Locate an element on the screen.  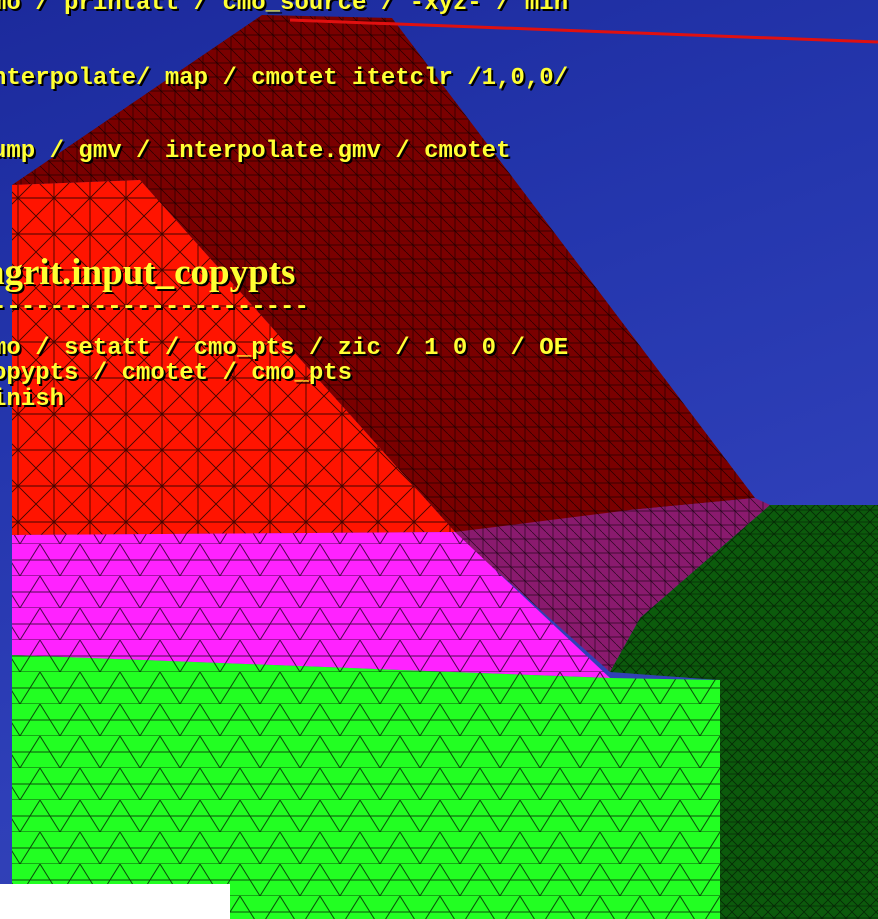
code-line-interpolate: nterpolate/ map / cmotet itetclr /1,0,0/ is located at coordinates (284, 78).